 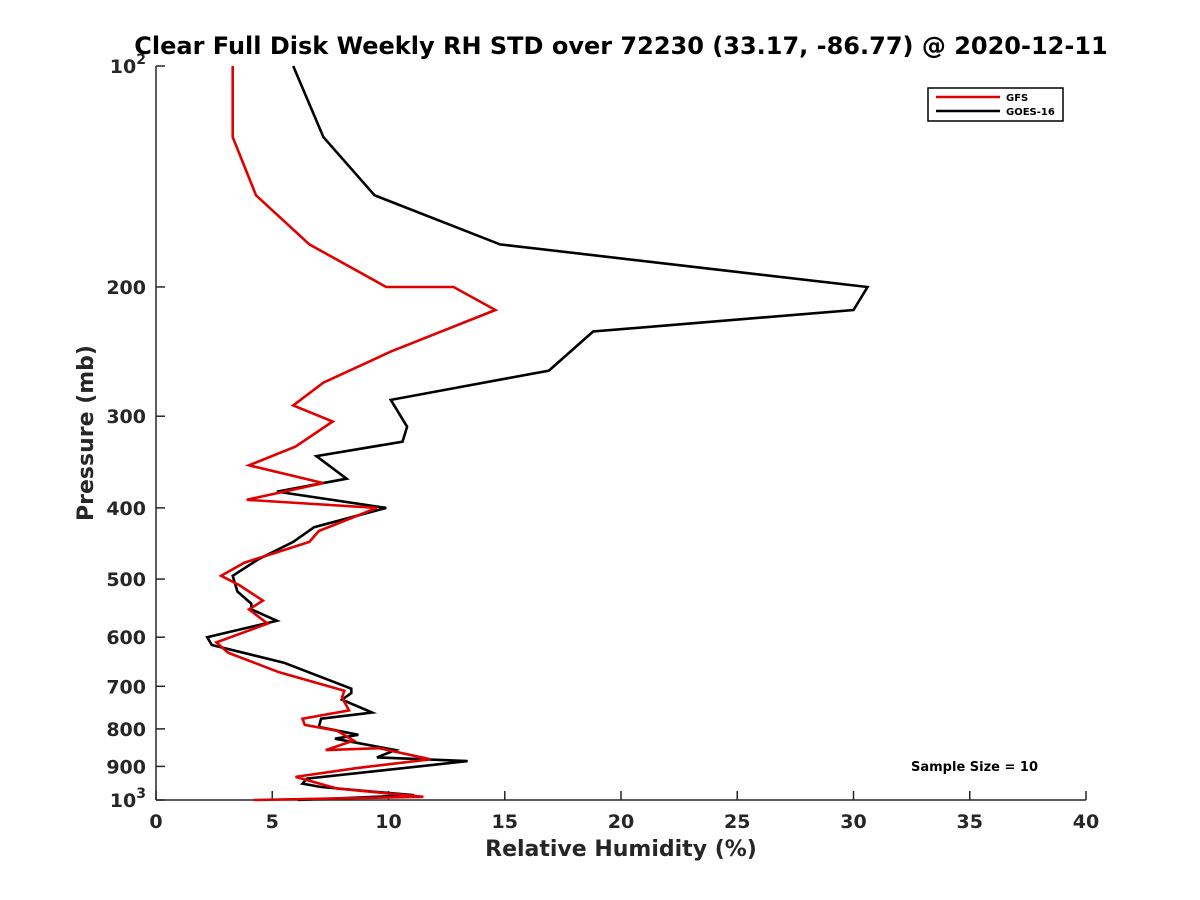 I want to click on y-tick-label: 10², so click(x=128, y=65).